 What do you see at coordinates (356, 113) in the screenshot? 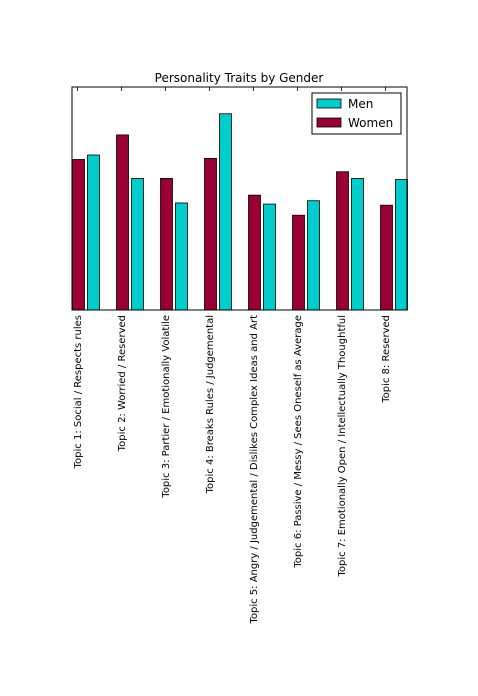
I see `legend: Men Women` at bounding box center [356, 113].